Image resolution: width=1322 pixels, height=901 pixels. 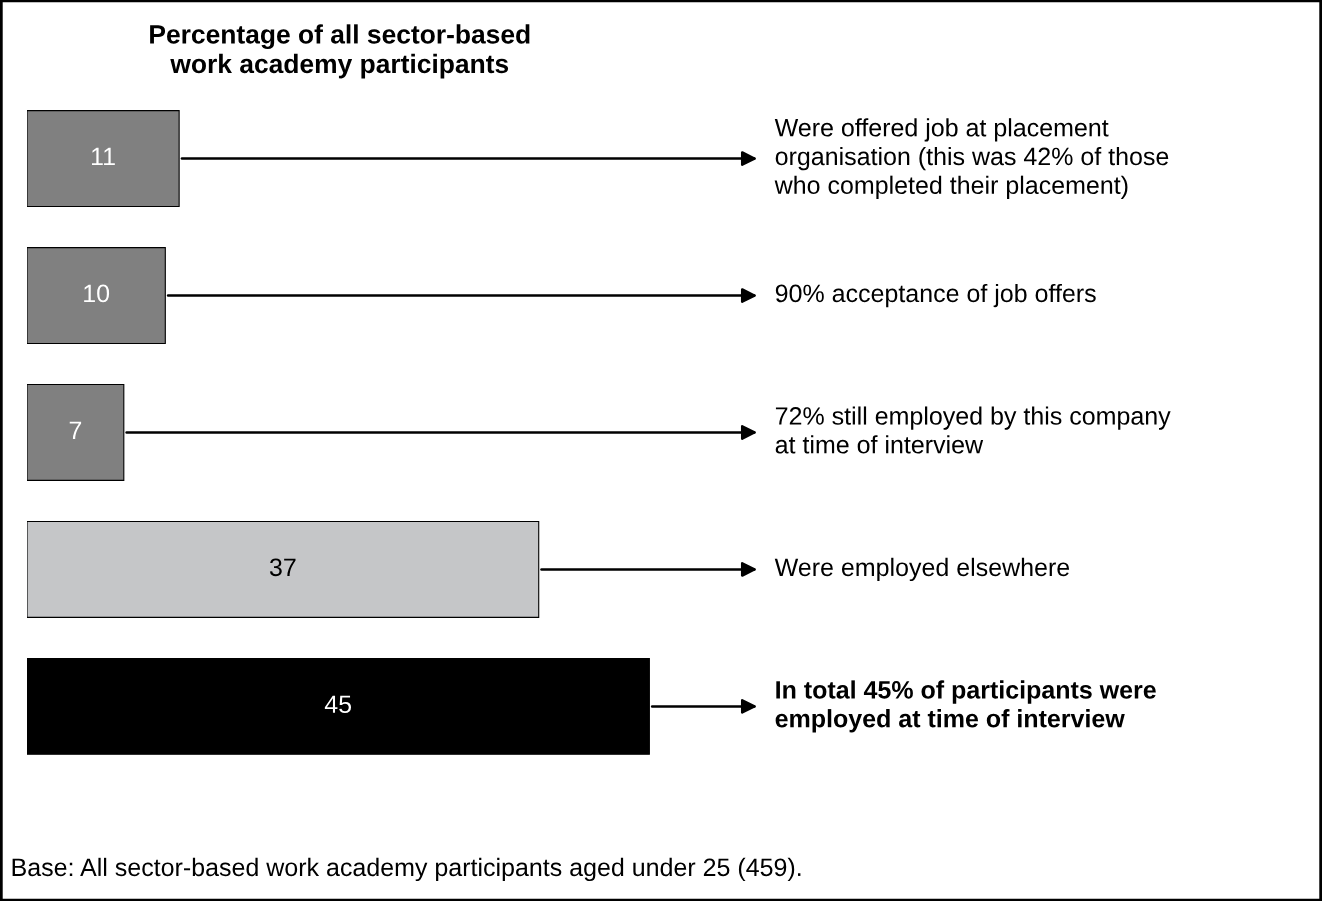 I want to click on text: Were employed elsewhere, so click(x=922, y=569).